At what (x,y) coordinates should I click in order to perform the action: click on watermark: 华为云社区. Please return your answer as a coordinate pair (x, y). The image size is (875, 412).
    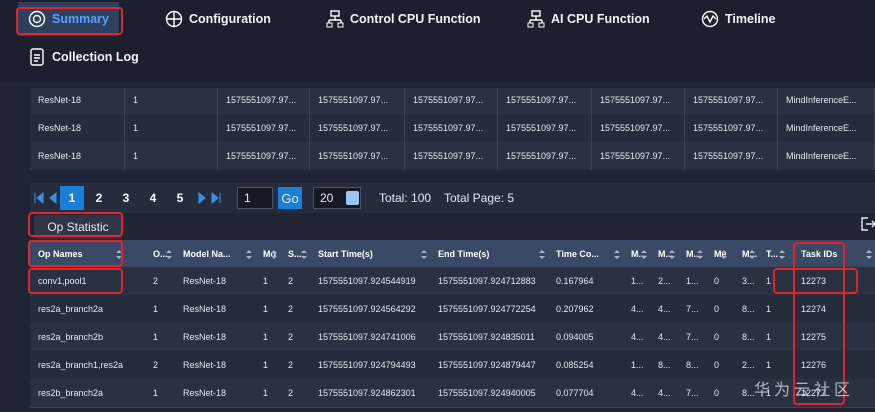
    Looking at the image, I should click on (804, 390).